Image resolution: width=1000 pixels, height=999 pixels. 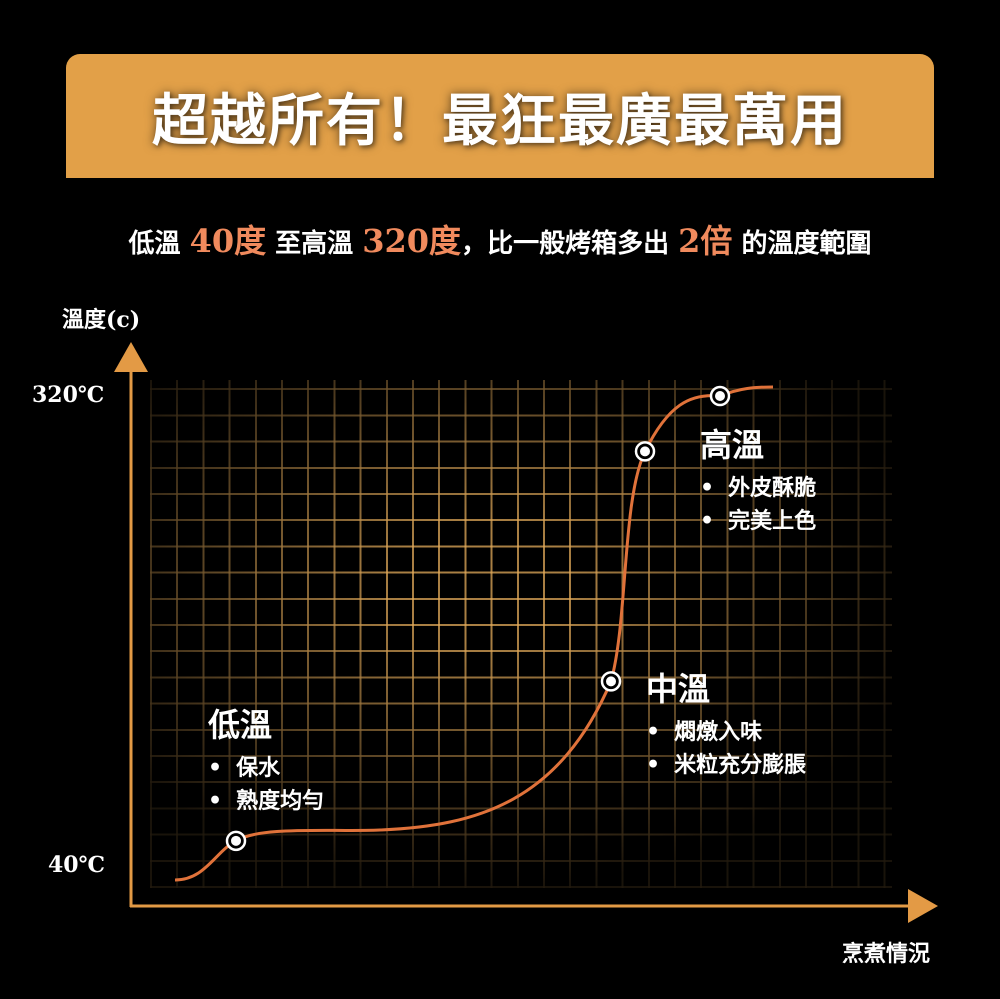 I want to click on page-title: 超越所有！最狂最廣最萬用, so click(x=500, y=120).